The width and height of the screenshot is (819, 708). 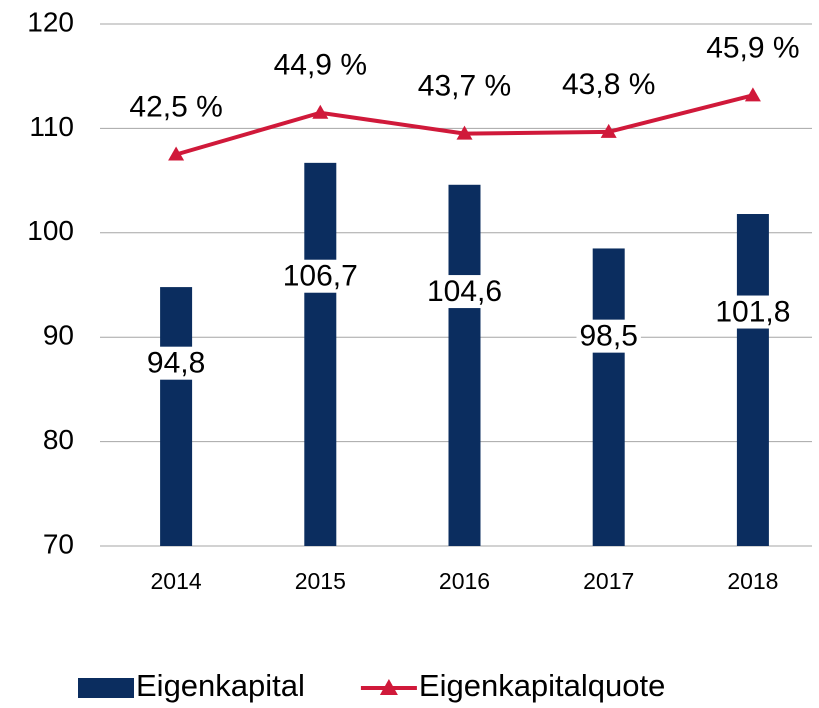 What do you see at coordinates (320, 581) in the screenshot?
I see `x-tick-label: 2015` at bounding box center [320, 581].